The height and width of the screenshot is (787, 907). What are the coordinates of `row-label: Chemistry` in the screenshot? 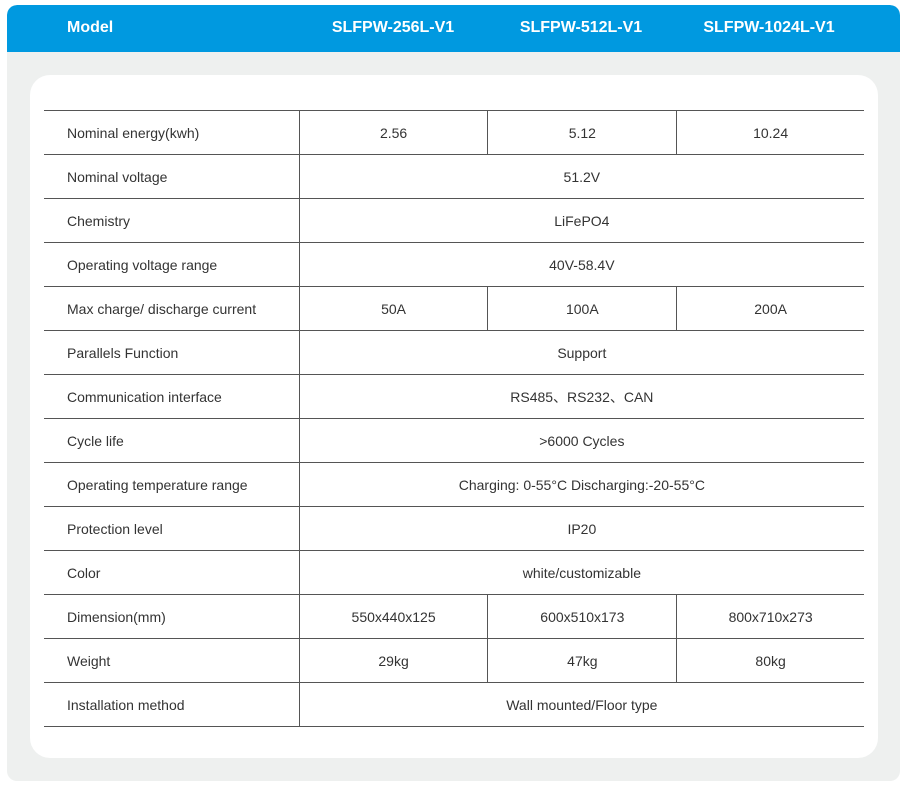 It's located at (172, 220).